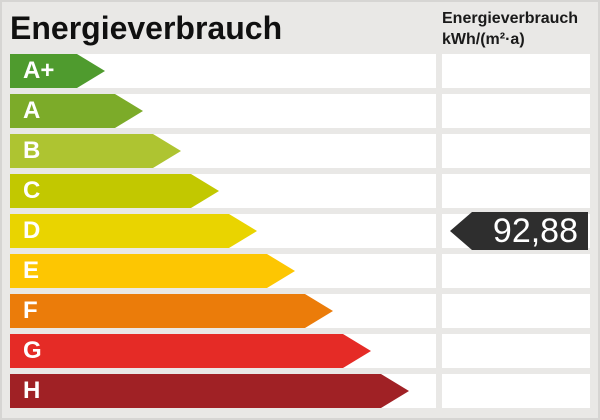  I want to click on scale-row: A, so click(300, 111).